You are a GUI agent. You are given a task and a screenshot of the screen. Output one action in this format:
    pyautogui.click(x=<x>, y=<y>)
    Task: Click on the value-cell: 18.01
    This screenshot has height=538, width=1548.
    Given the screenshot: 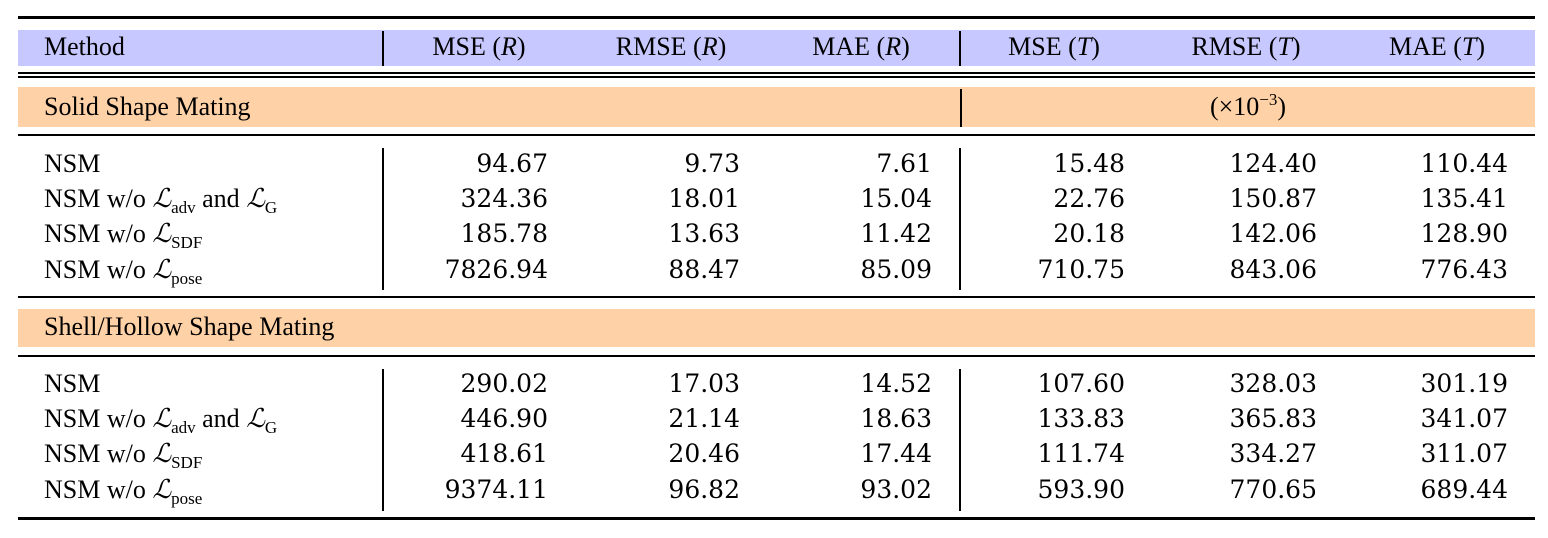 What is the action you would take?
    pyautogui.click(x=704, y=198)
    